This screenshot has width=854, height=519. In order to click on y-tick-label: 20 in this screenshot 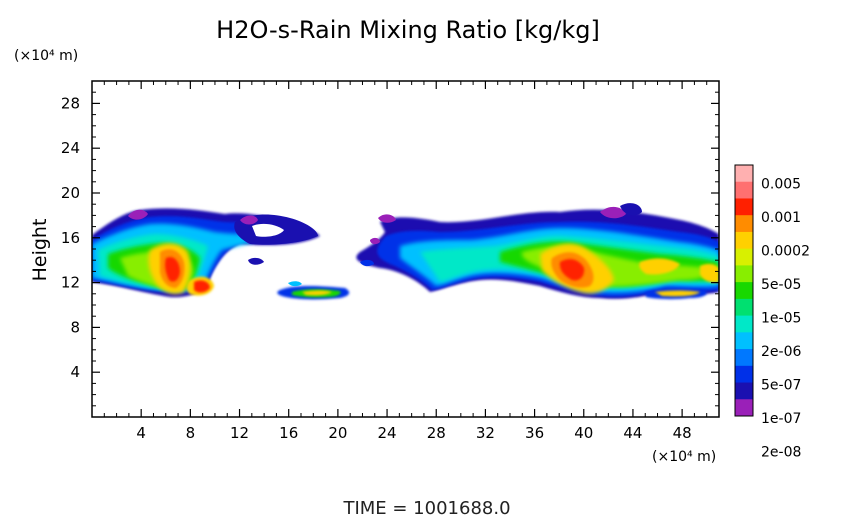, I will do `click(70, 193)`.